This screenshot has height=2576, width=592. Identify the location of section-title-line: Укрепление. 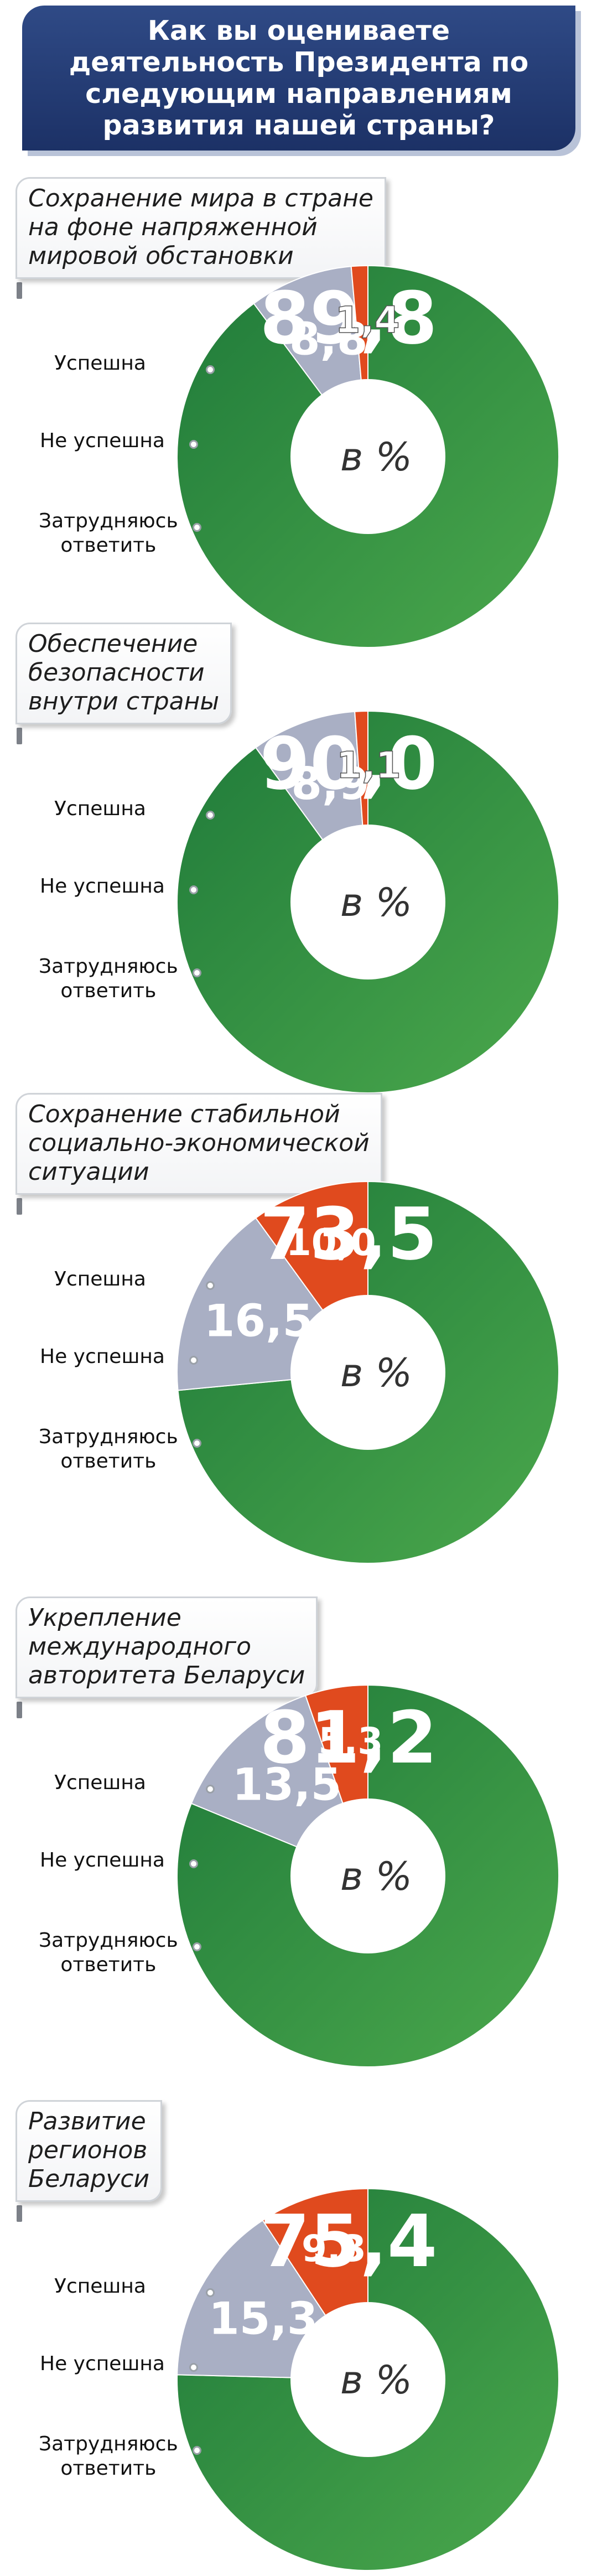
(104, 1618).